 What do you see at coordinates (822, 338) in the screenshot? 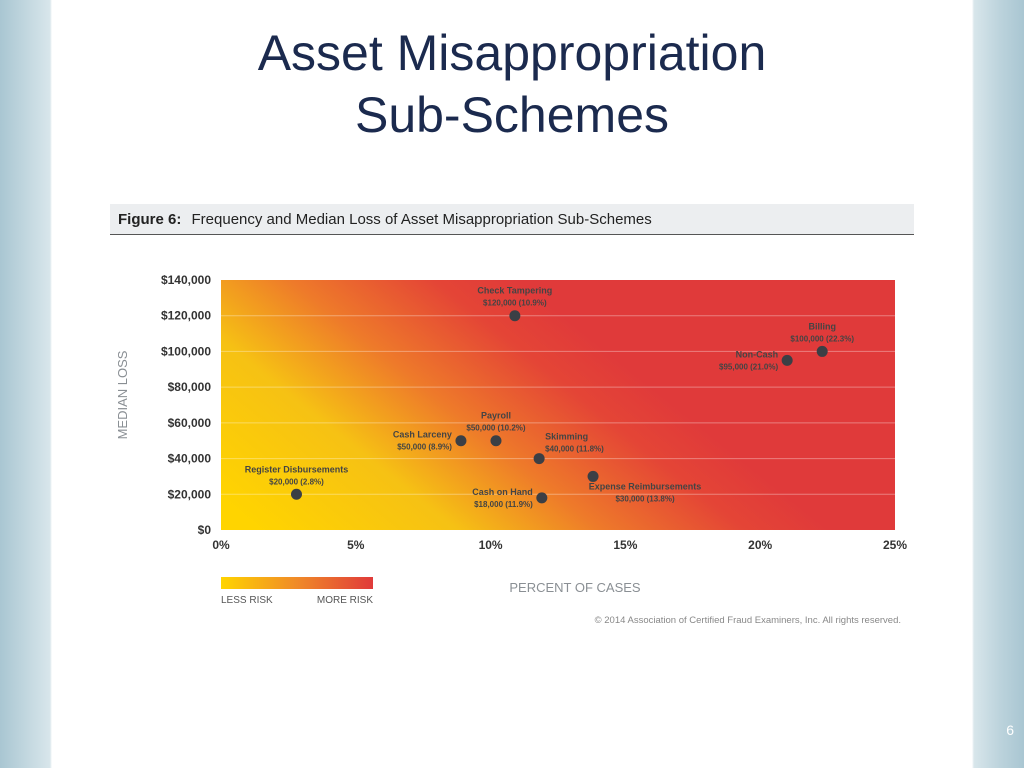
I see `point-value-label: $100,000 (22.3%)` at bounding box center [822, 338].